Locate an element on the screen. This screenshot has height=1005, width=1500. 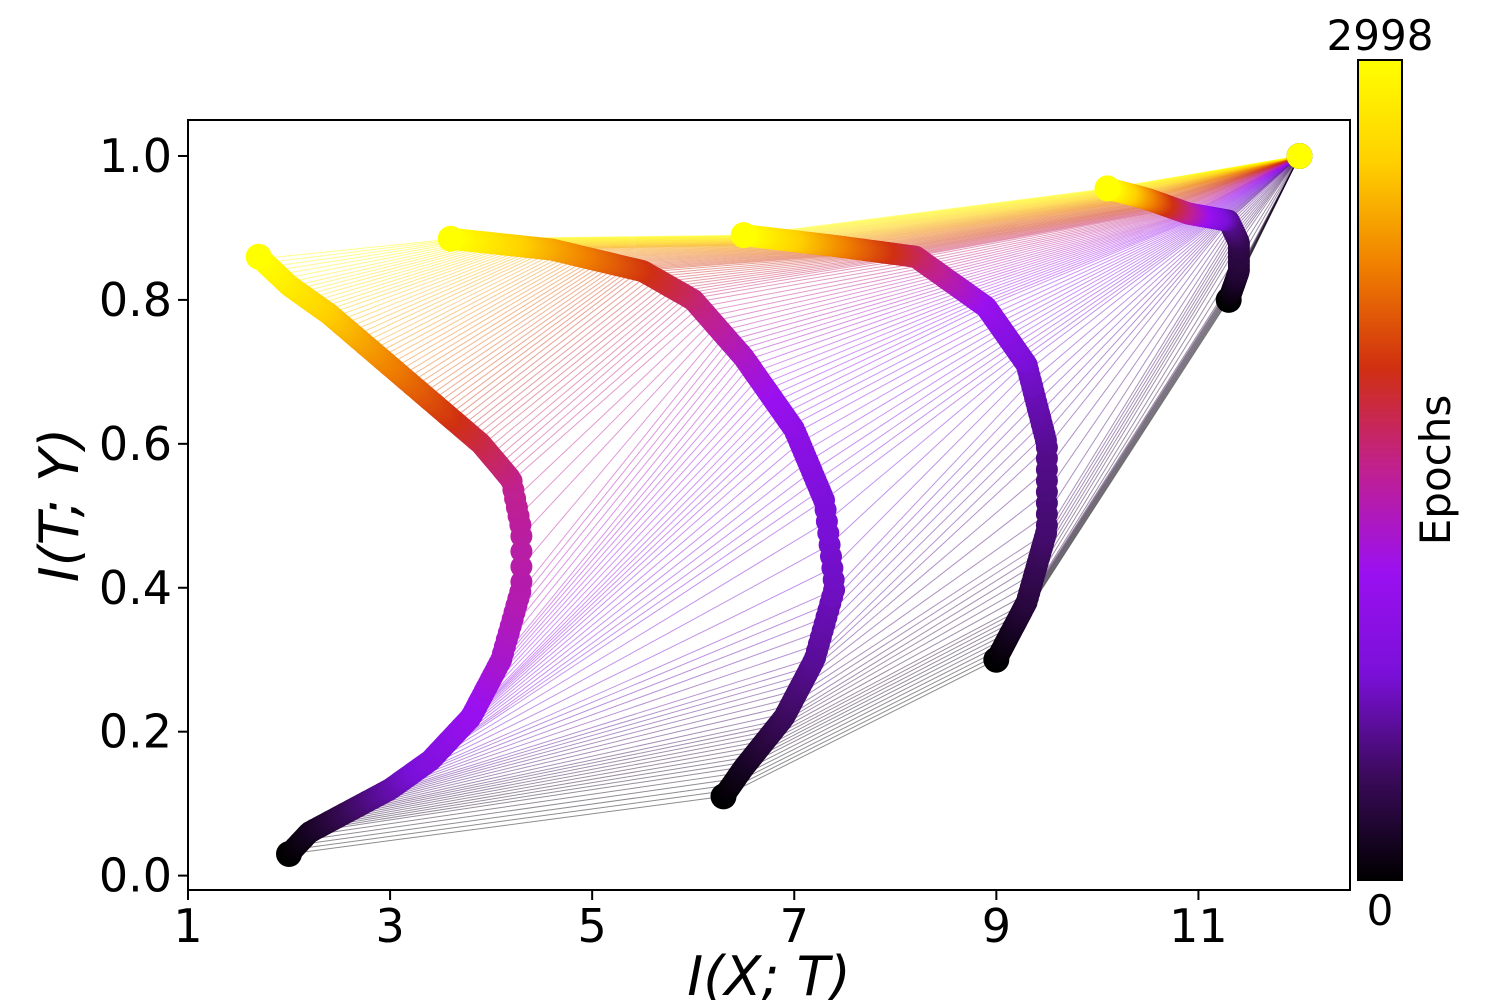
x-tick-label: 7 is located at coordinates (794, 926).